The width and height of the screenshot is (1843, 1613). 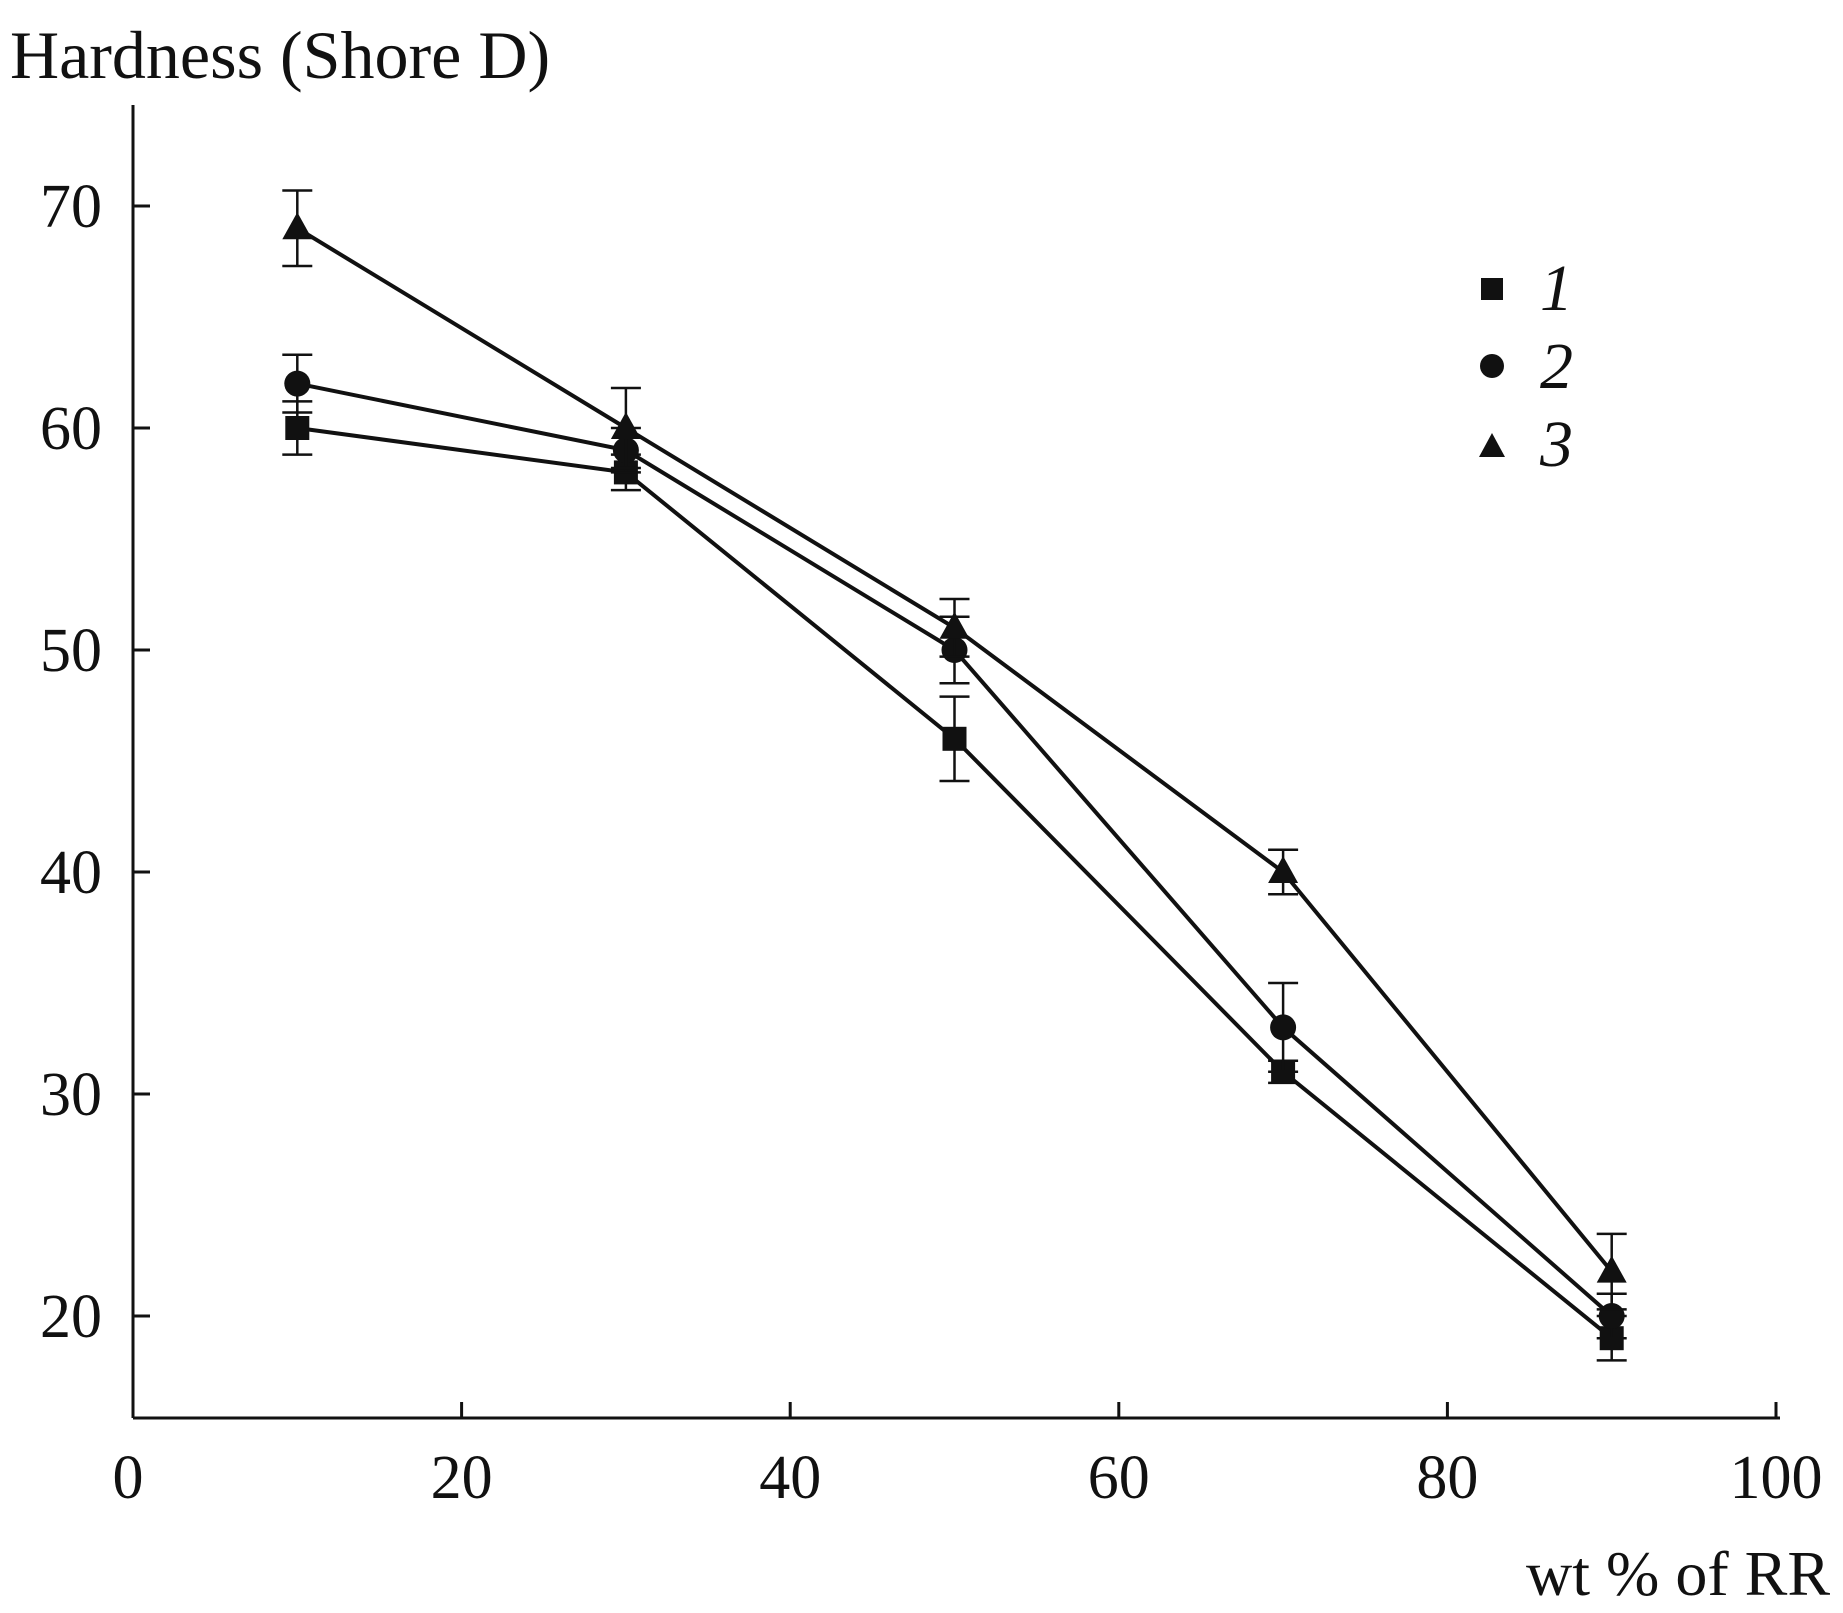 What do you see at coordinates (1119, 1478) in the screenshot?
I see `x-tick-label: 60` at bounding box center [1119, 1478].